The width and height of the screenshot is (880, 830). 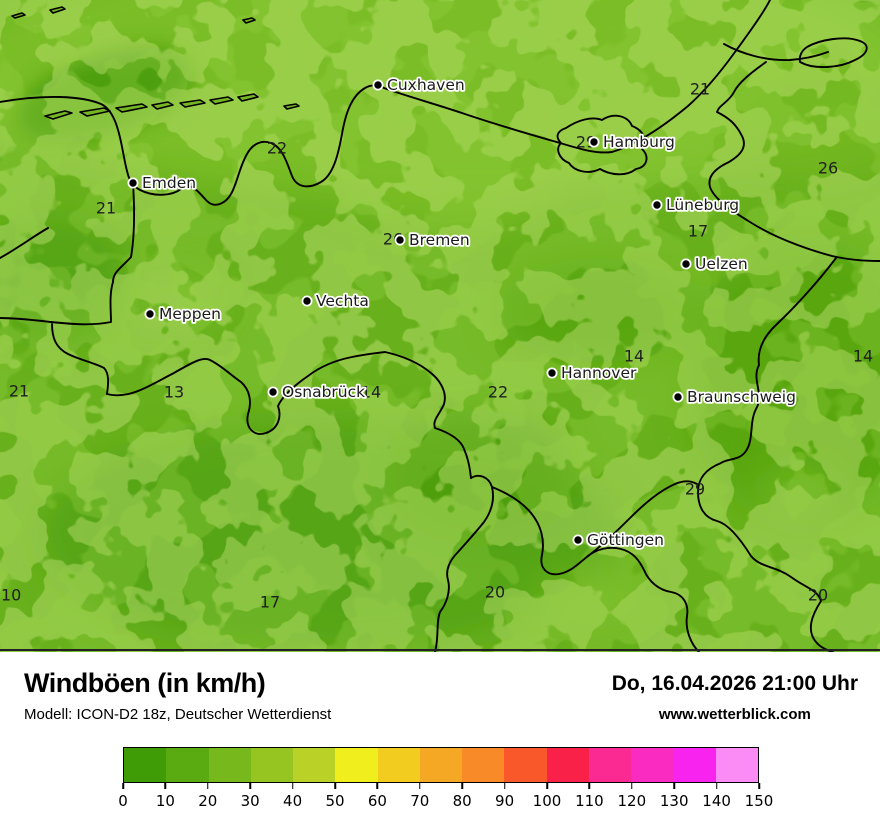 What do you see at coordinates (599, 373) in the screenshot?
I see `city-label: Hannover` at bounding box center [599, 373].